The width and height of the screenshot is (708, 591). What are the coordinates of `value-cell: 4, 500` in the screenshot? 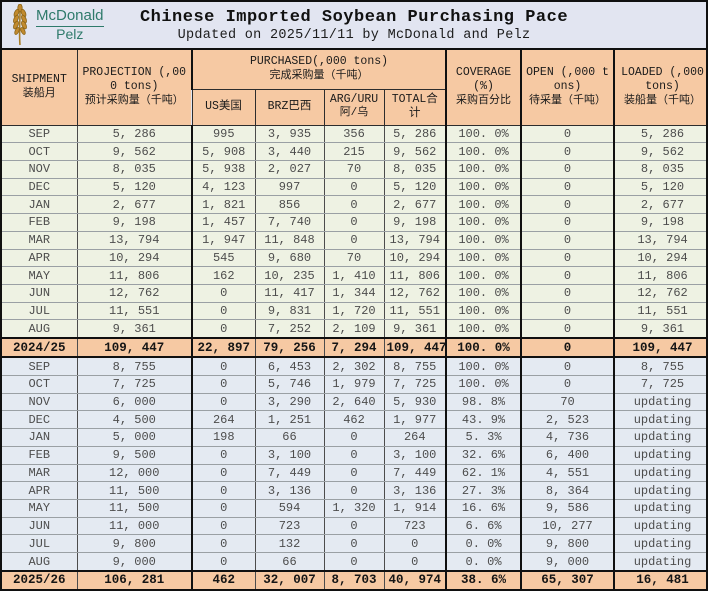 It's located at (134, 420).